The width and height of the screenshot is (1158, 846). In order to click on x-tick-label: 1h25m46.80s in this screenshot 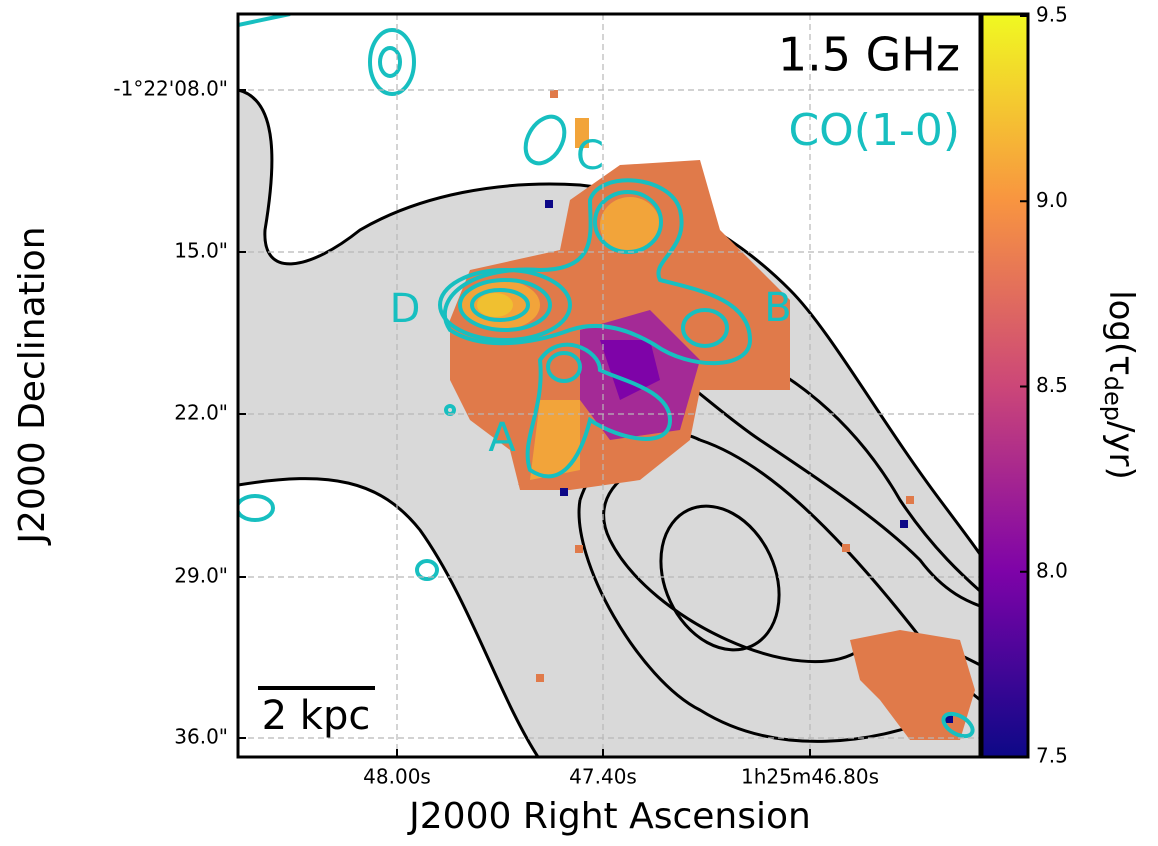, I will do `click(810, 777)`.